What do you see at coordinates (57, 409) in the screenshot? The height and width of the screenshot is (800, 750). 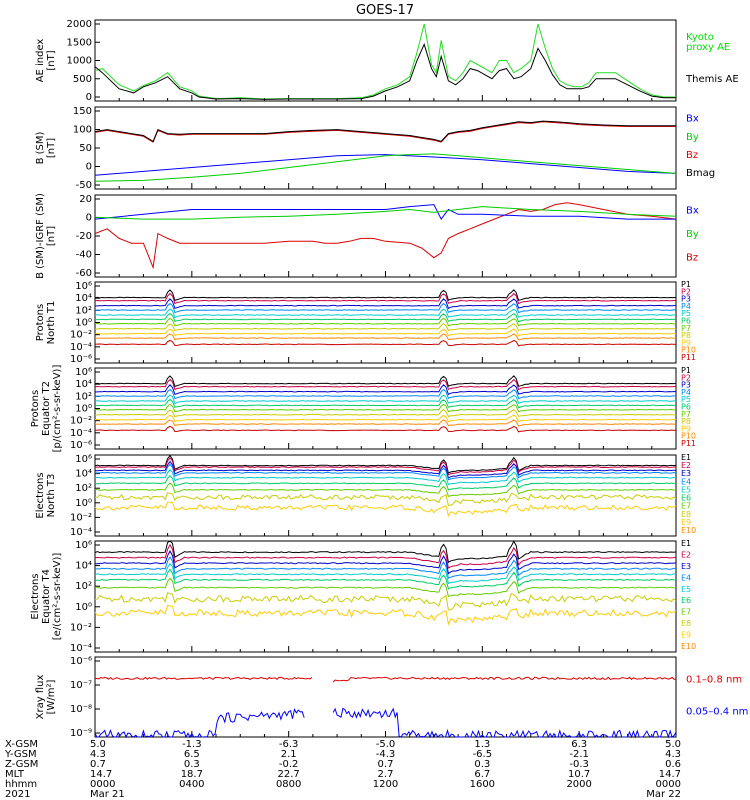 I see `y-axis-label: [p/(cm²-s-sr-keV)]` at bounding box center [57, 409].